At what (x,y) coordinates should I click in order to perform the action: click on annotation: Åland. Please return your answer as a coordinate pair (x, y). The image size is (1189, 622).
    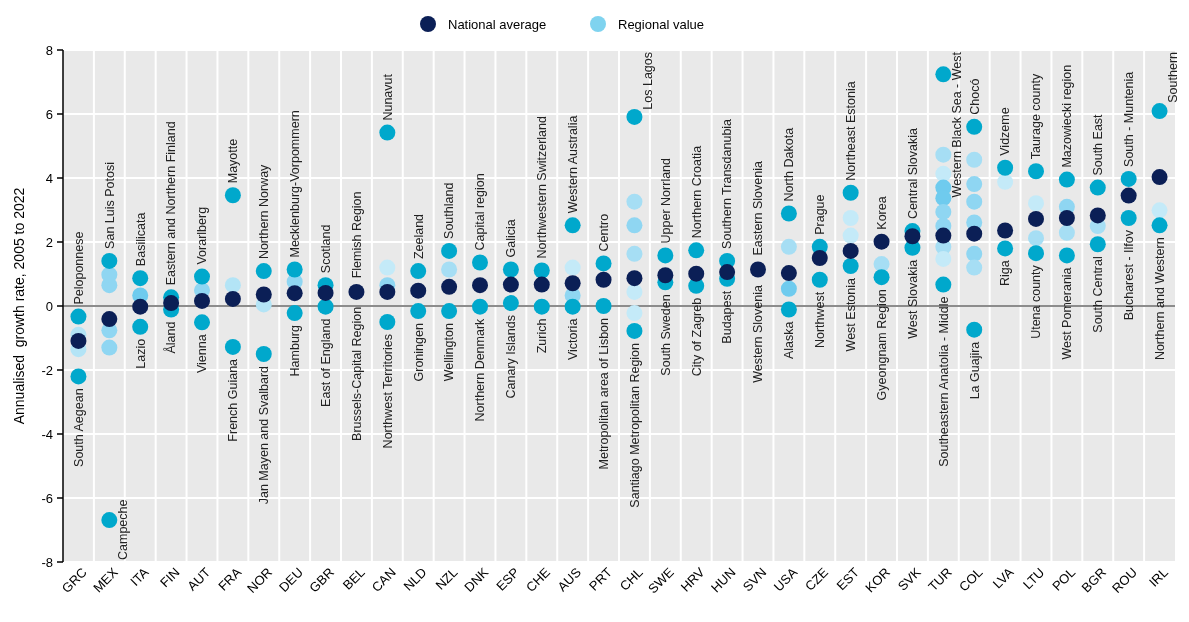
    Looking at the image, I should click on (171, 337).